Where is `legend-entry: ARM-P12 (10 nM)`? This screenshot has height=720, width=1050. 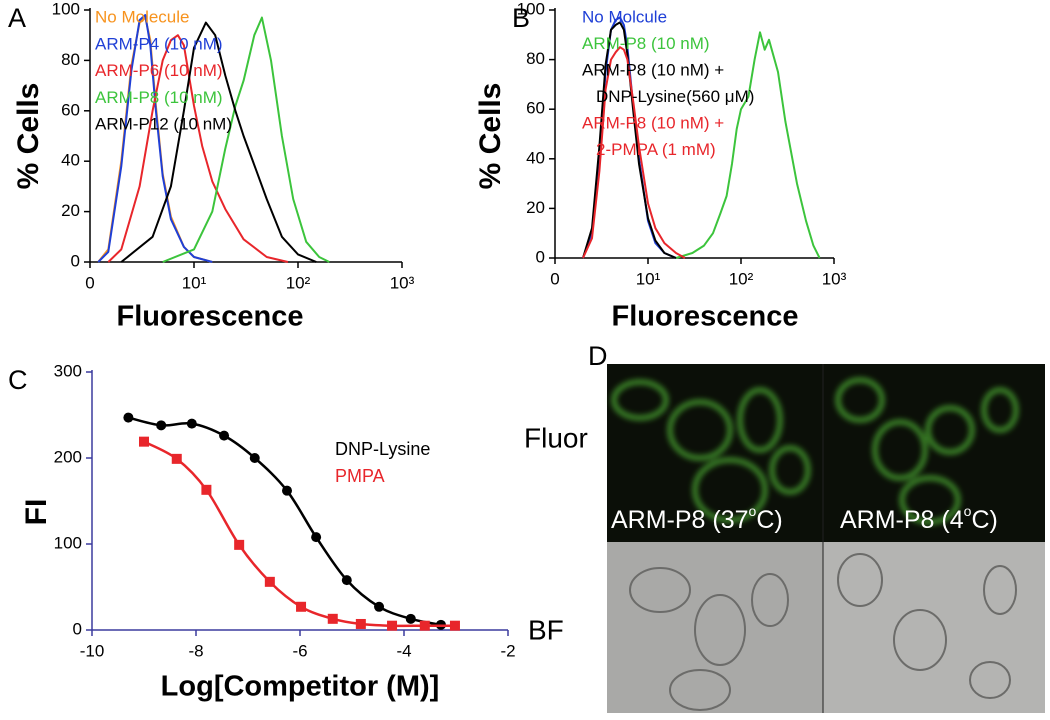 legend-entry: ARM-P12 (10 nM) is located at coordinates (163, 124).